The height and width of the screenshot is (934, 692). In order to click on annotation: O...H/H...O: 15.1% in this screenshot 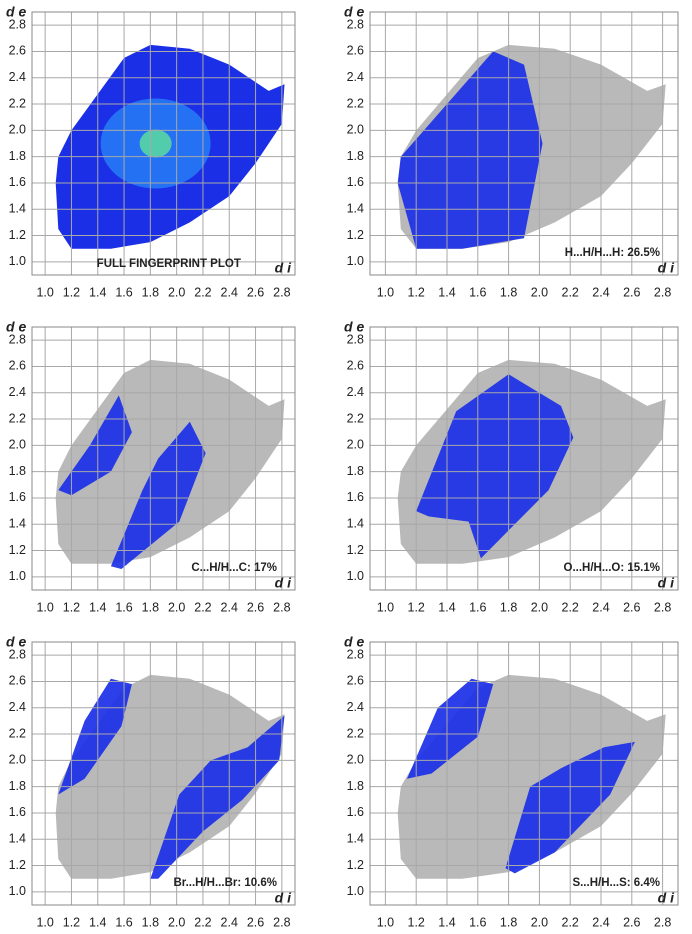, I will do `click(612, 568)`.